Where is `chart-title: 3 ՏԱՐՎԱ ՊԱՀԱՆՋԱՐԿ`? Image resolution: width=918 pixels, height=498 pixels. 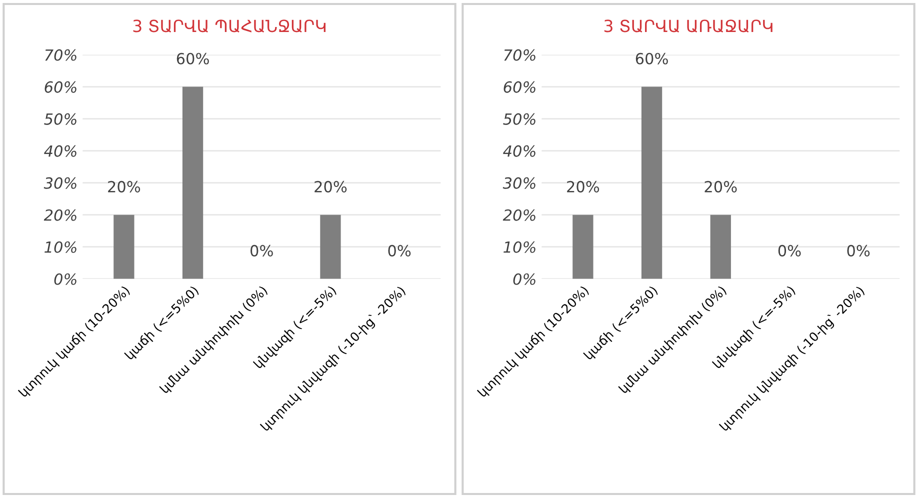
chart-title: 3 ՏԱՐՎԱ ՊԱՀԱՆՋԱՐԿ is located at coordinates (229, 26).